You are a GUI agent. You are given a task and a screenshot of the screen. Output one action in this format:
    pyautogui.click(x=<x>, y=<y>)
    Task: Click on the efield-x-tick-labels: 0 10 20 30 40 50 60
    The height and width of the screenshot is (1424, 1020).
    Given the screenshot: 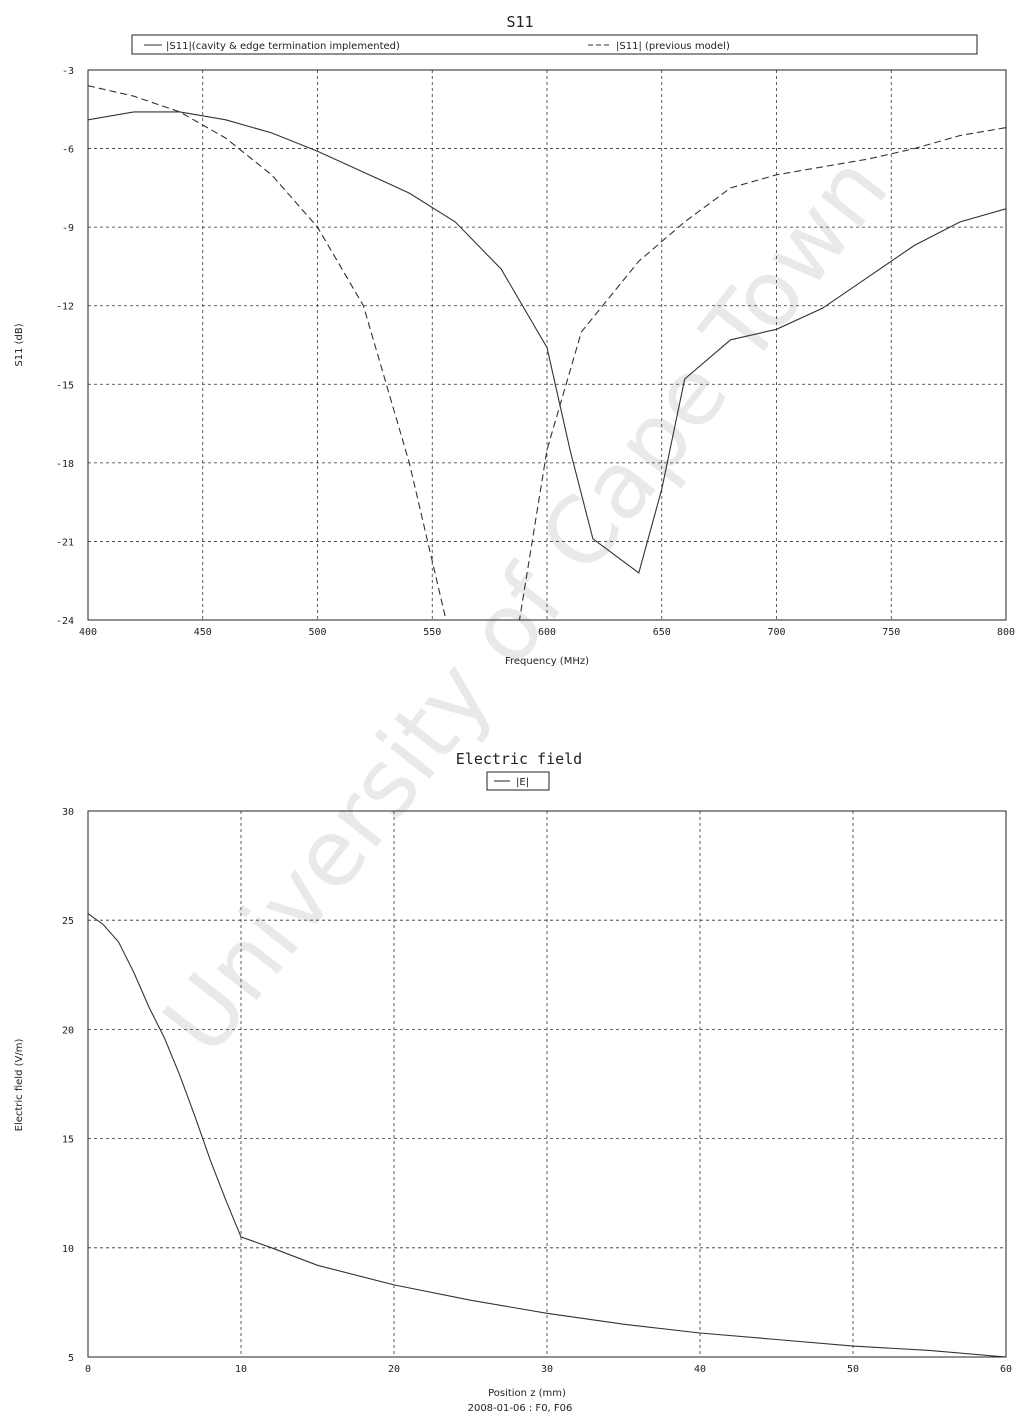 What is the action you would take?
    pyautogui.click(x=548, y=1369)
    